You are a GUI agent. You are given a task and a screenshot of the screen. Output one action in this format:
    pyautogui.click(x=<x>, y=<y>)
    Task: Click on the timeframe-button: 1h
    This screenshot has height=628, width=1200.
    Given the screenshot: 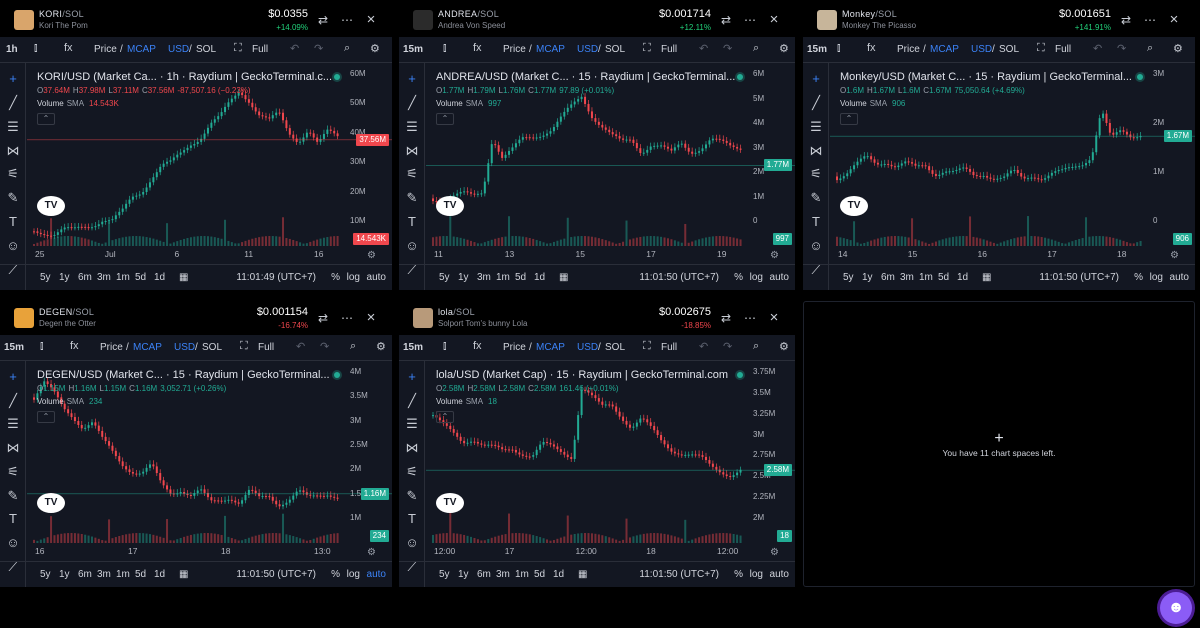 What is the action you would take?
    pyautogui.click(x=12, y=49)
    